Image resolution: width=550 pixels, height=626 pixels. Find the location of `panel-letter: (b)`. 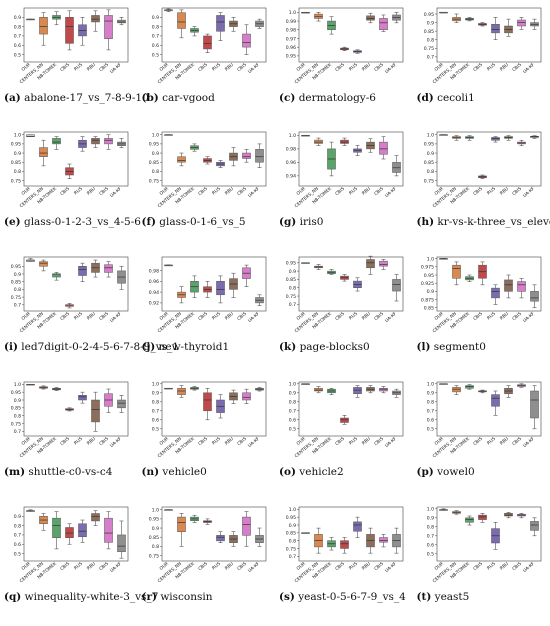

panel-letter: (b) is located at coordinates (150, 98).